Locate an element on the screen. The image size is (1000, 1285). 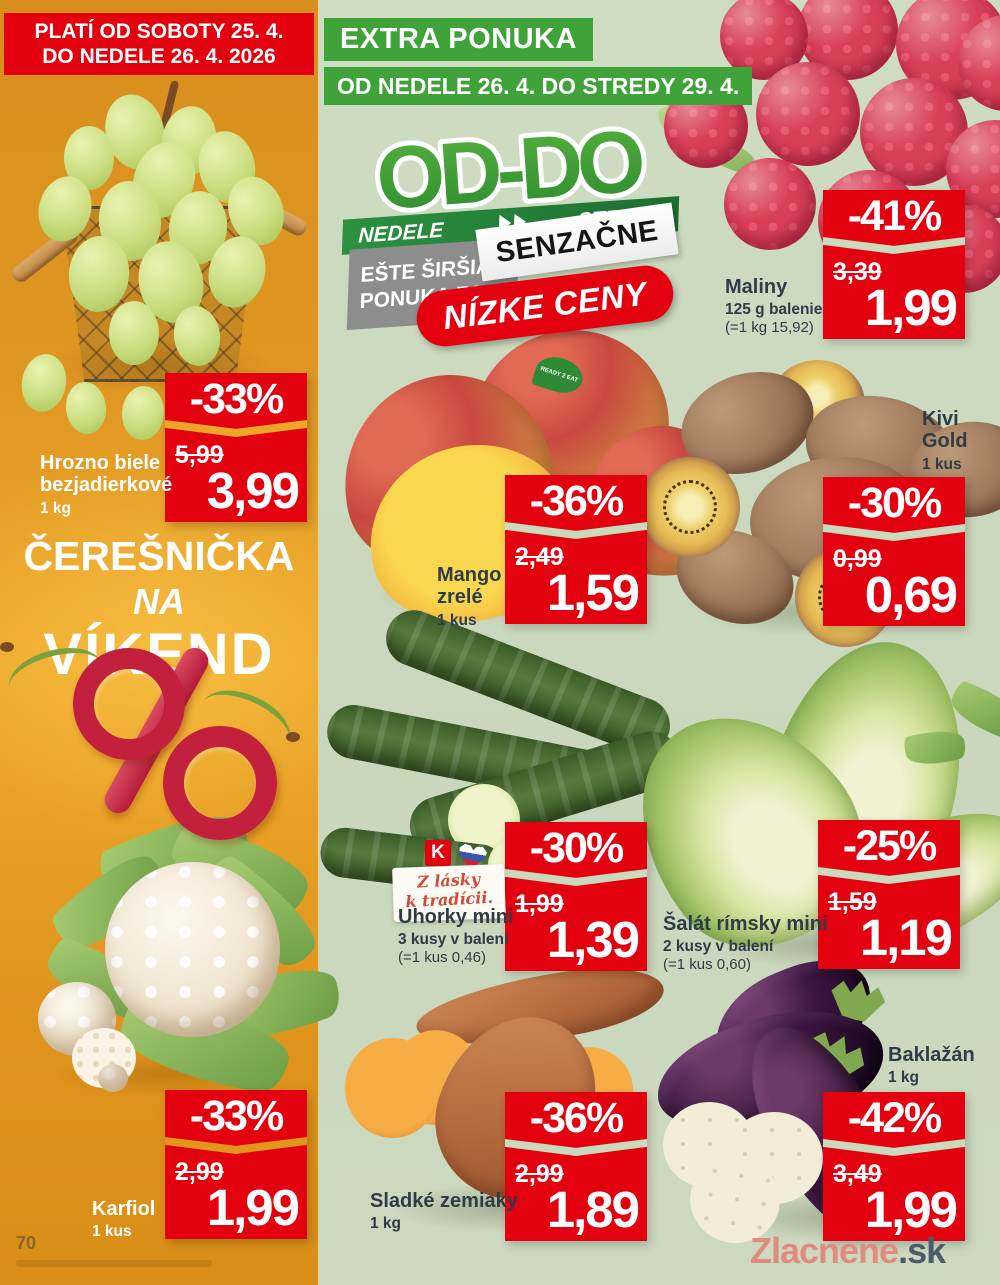
zlacnene-suffix: .sk is located at coordinates (922, 1250).